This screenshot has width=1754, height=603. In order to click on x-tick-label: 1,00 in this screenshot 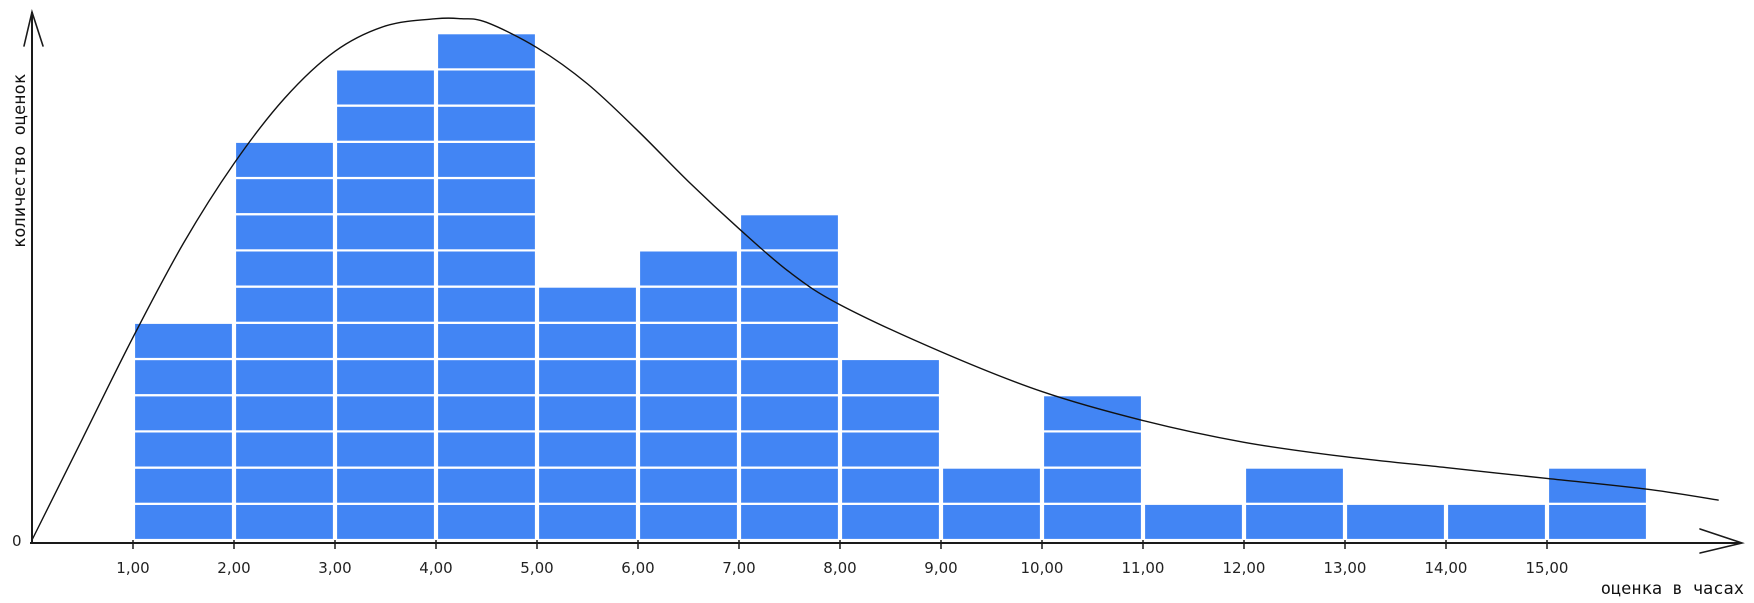, I will do `click(132, 568)`.